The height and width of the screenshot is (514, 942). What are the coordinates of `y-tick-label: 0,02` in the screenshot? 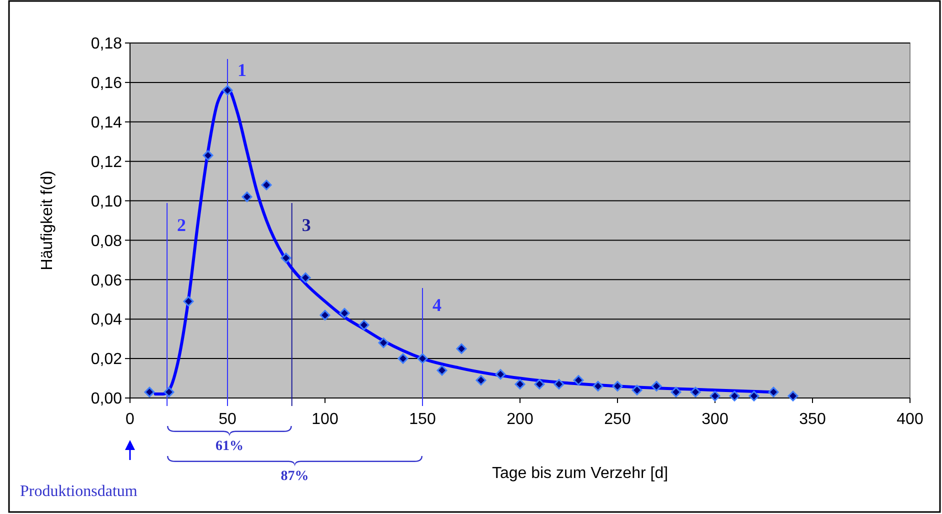 It's located at (106, 359).